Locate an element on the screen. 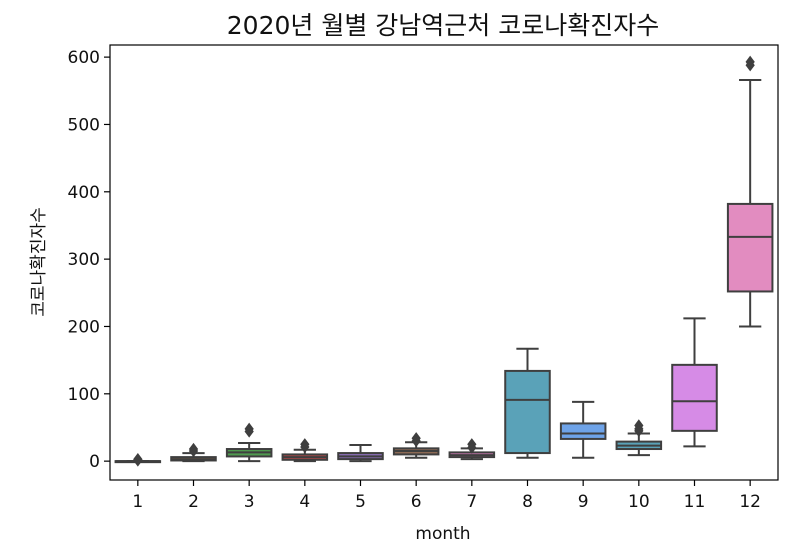 This screenshot has height=550, width=800. x-tick-label: 6 is located at coordinates (416, 502).